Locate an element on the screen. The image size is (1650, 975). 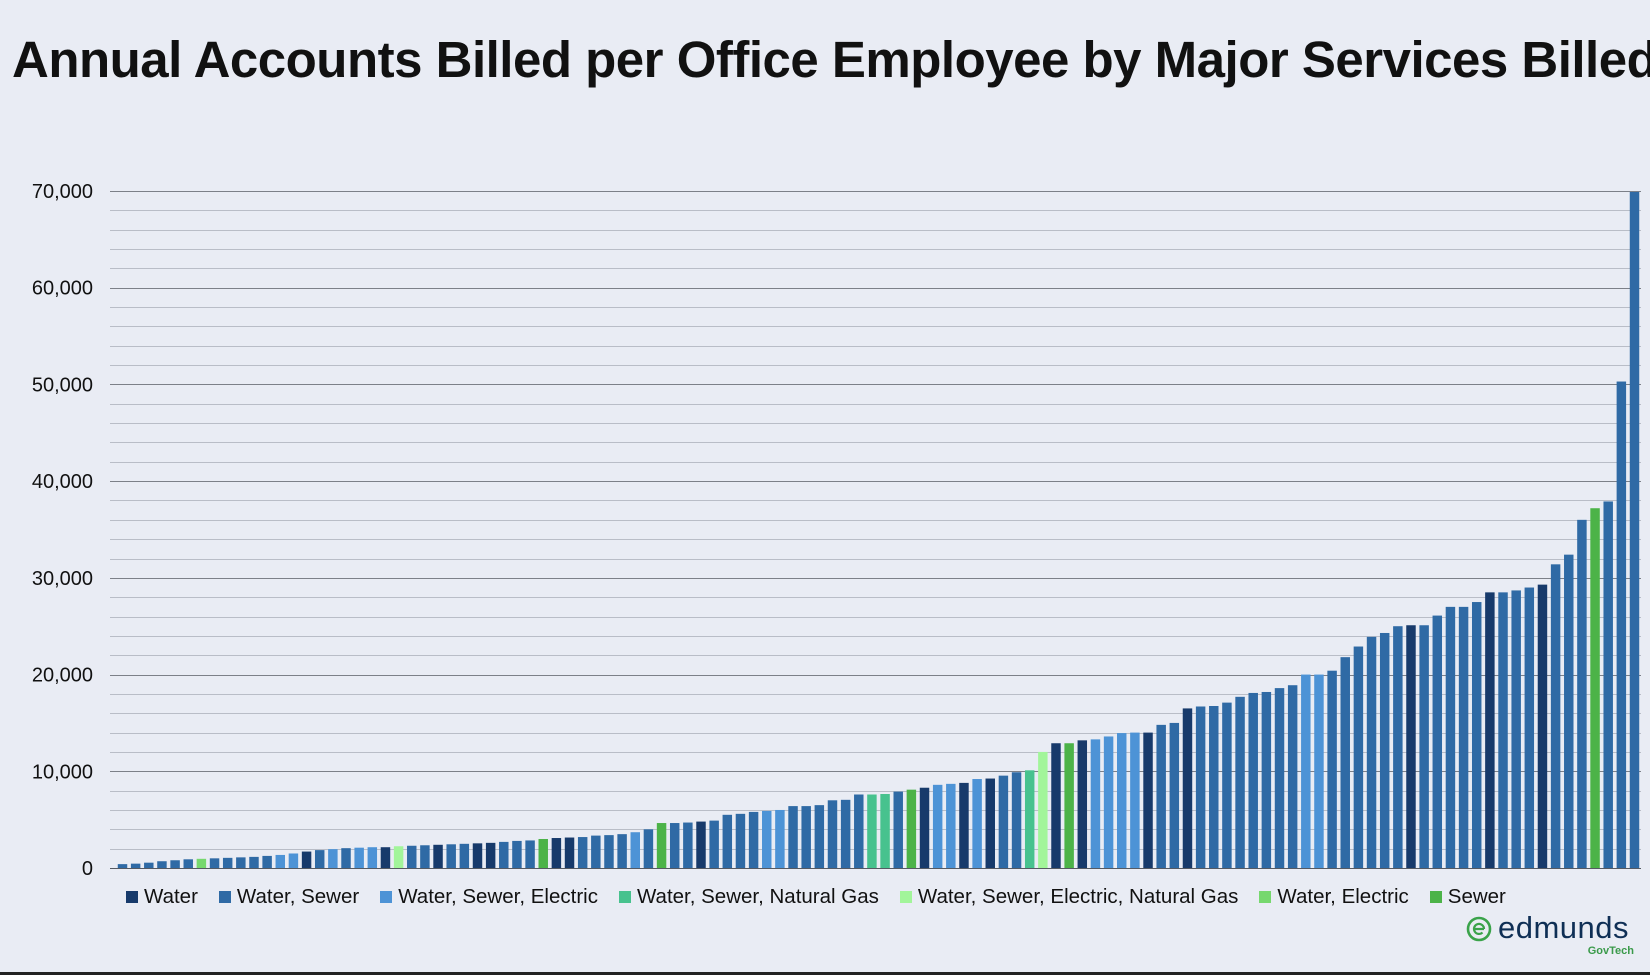
legend-item-water-sewer-natural-gas: Water, Sewer, Natural Gas is located at coordinates (748, 897).